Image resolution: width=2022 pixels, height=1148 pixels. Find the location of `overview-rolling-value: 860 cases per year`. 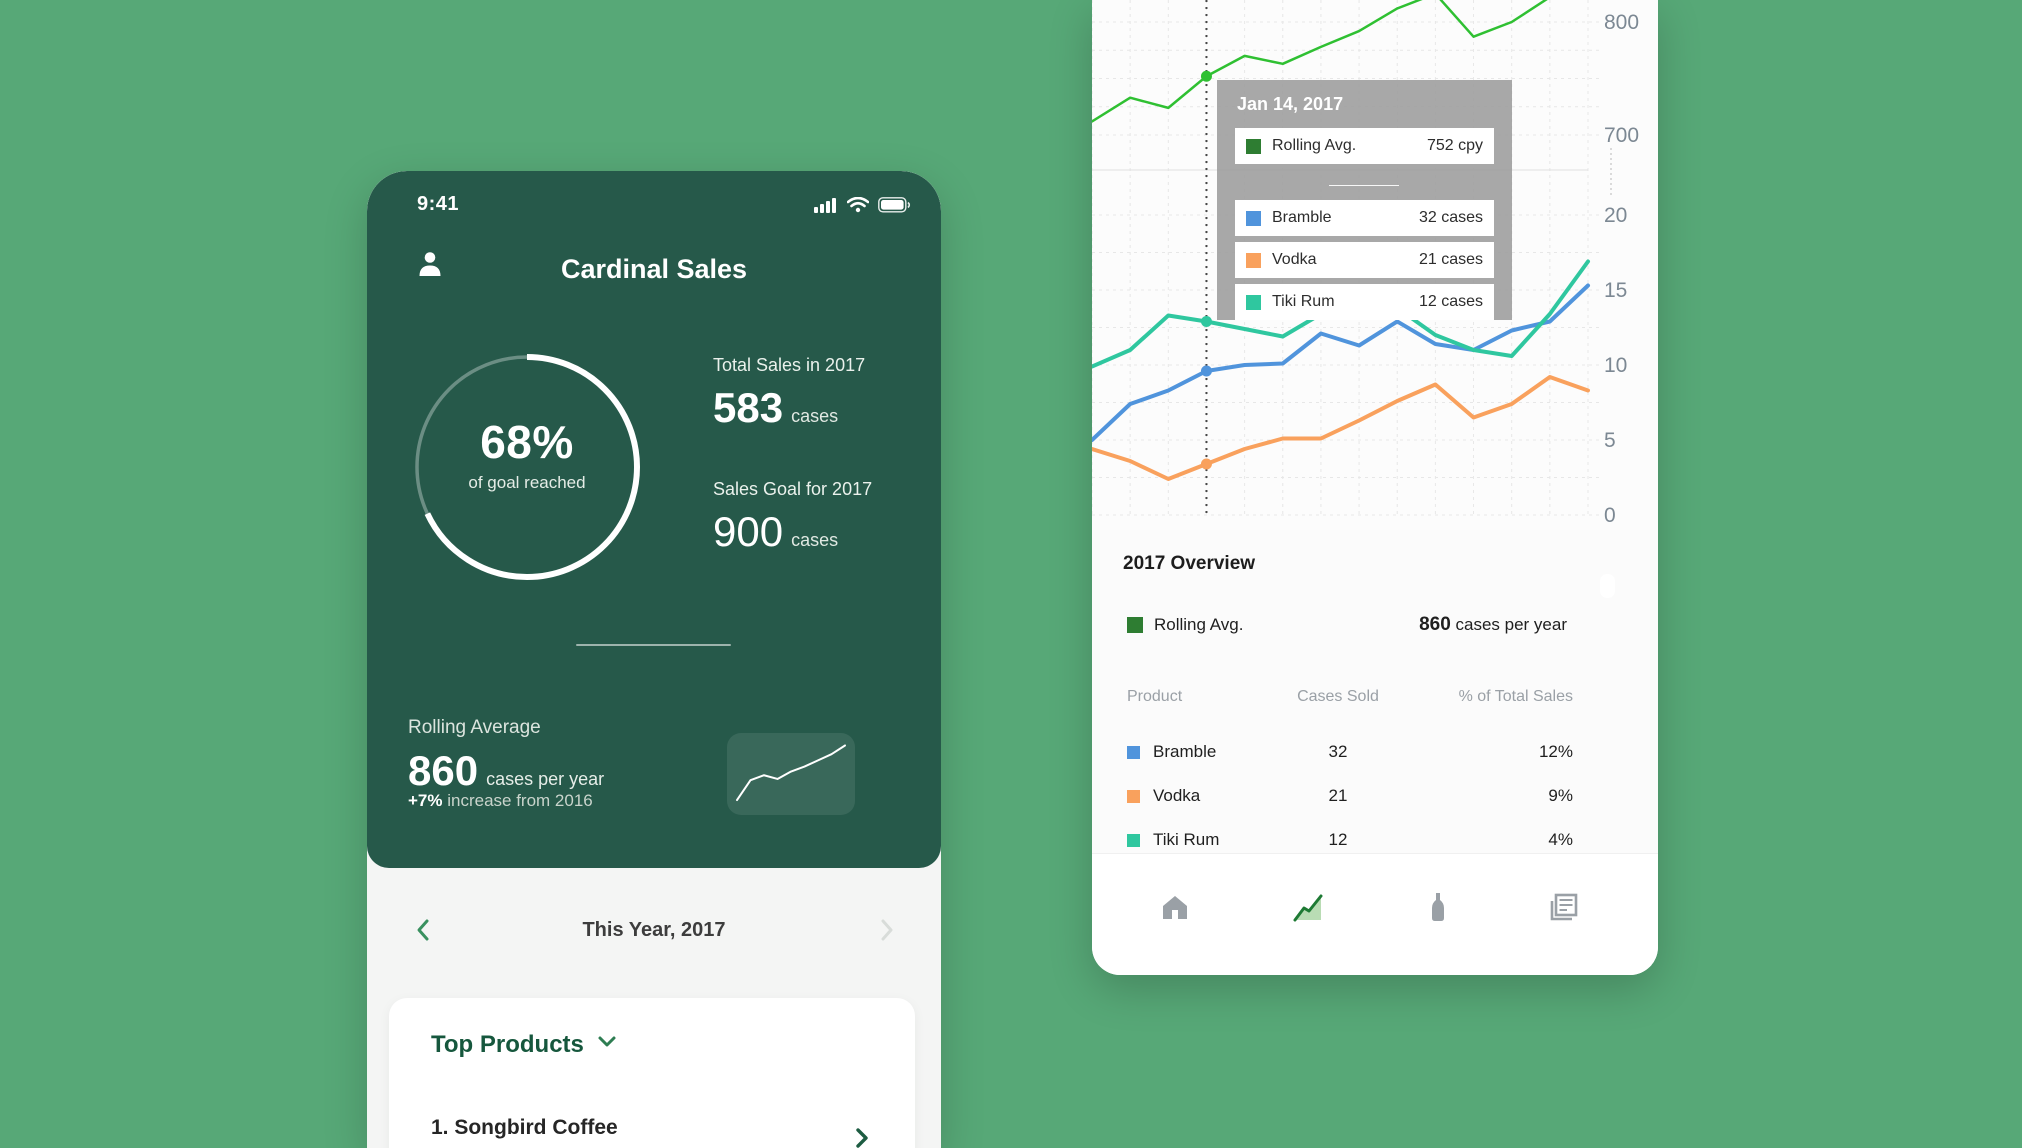

overview-rolling-value: 860 cases per year is located at coordinates (1493, 625).